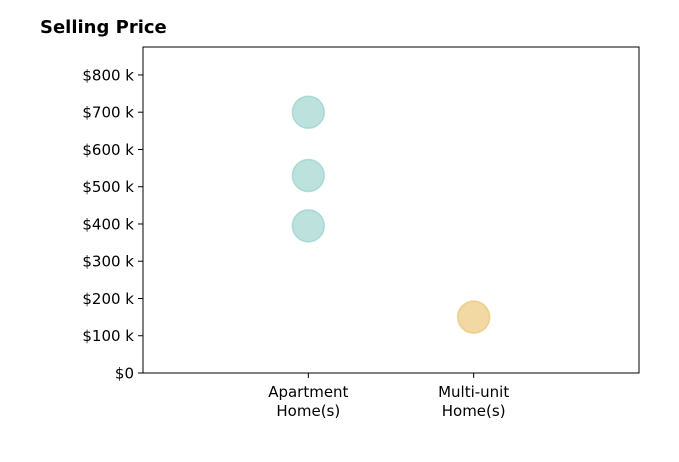 Image resolution: width=679 pixels, height=462 pixels. I want to click on y-tick-label: $600 k, so click(108, 150).